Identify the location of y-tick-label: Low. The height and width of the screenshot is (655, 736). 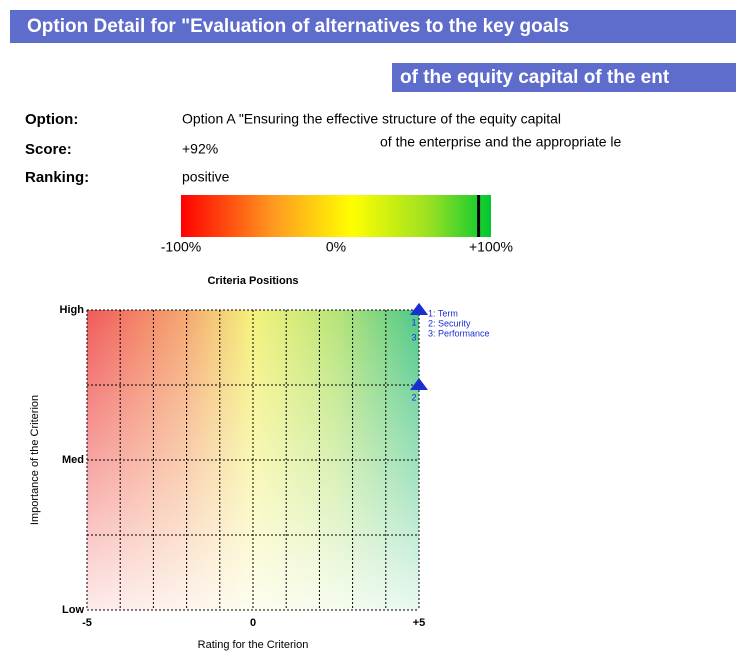
(73, 610).